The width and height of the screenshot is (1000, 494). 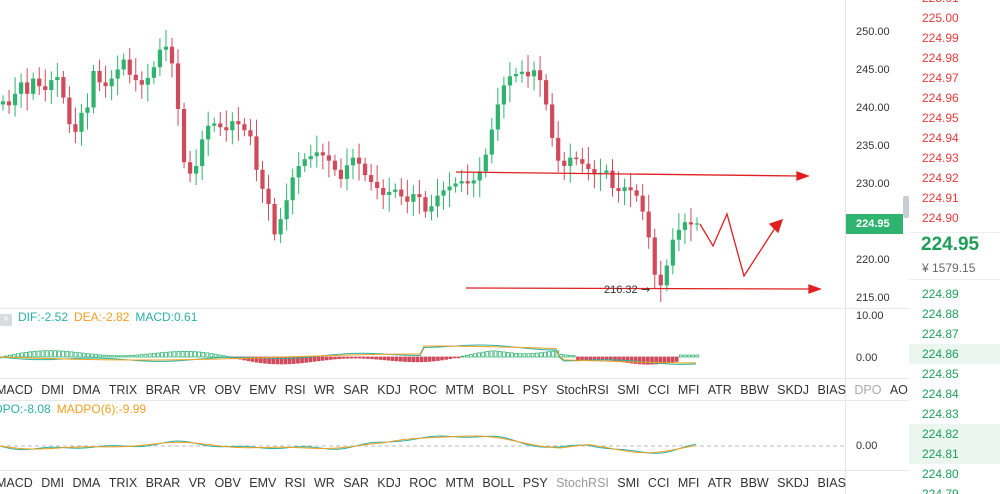 What do you see at coordinates (898, 390) in the screenshot?
I see `indicator-tab-ao: AO` at bounding box center [898, 390].